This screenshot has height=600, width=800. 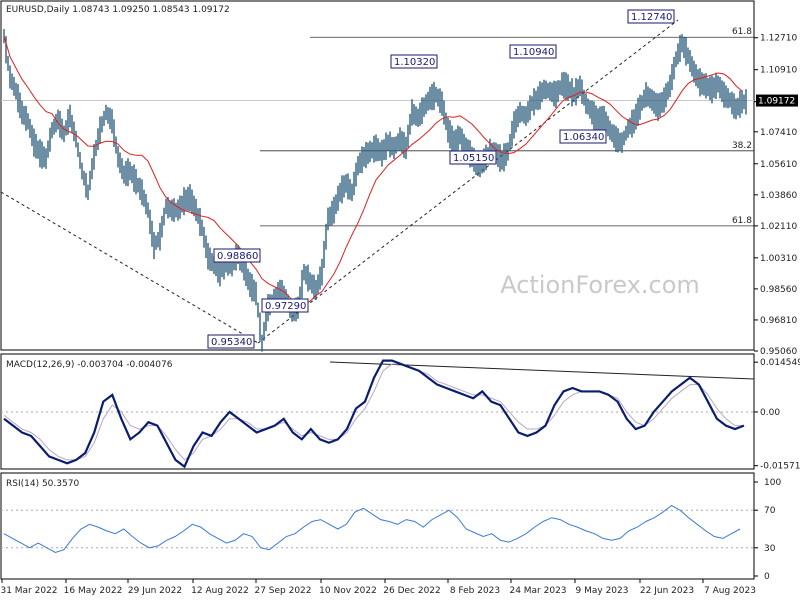 What do you see at coordinates (778, 71) in the screenshot?
I see `price-tick-label: 1.10910` at bounding box center [778, 71].